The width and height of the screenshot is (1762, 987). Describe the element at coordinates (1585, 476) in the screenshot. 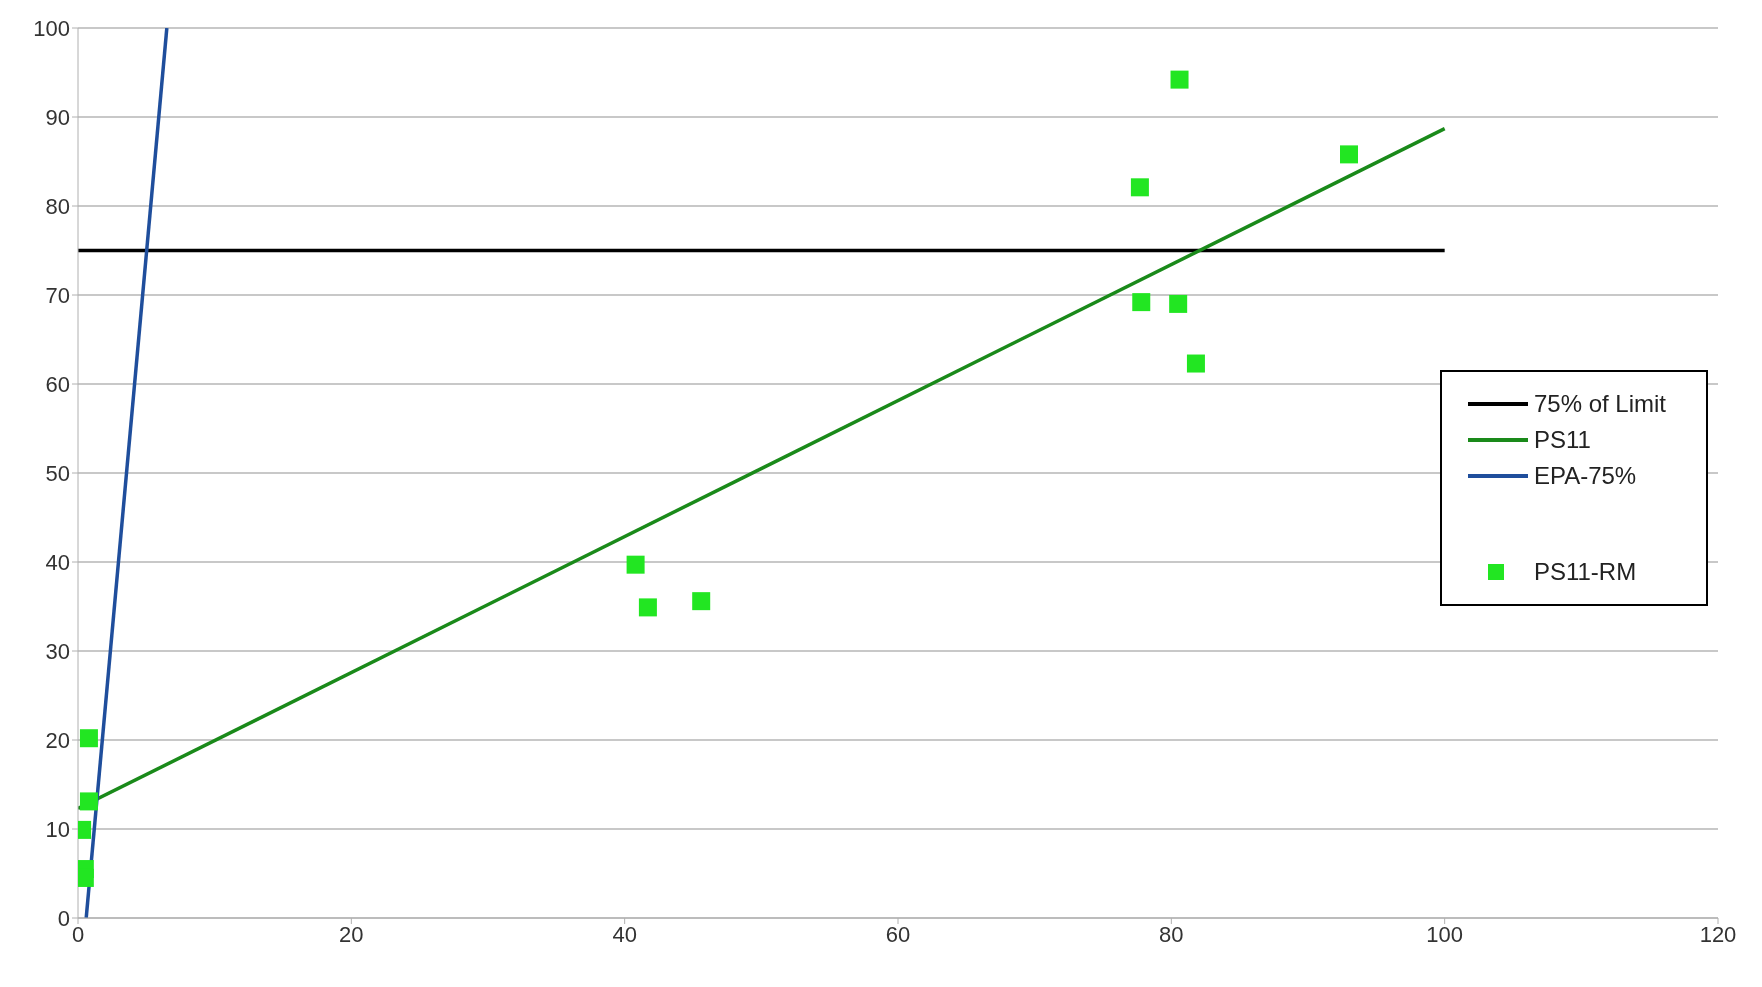

I see `legend-label: EPA-75%` at that location.